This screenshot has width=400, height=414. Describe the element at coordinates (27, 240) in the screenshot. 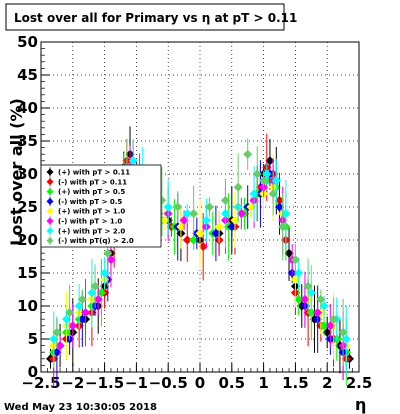

I see `y-tick-label: 20` at that location.